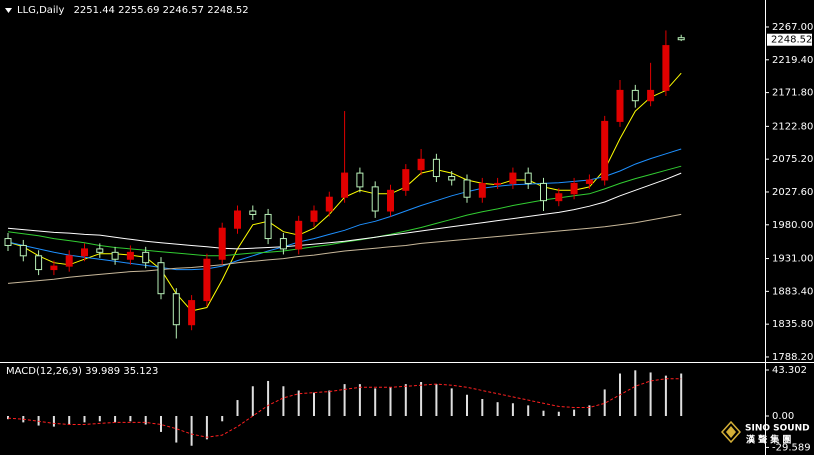  What do you see at coordinates (792, 27) in the screenshot?
I see `y-tick-label: 2267.00` at bounding box center [792, 27].